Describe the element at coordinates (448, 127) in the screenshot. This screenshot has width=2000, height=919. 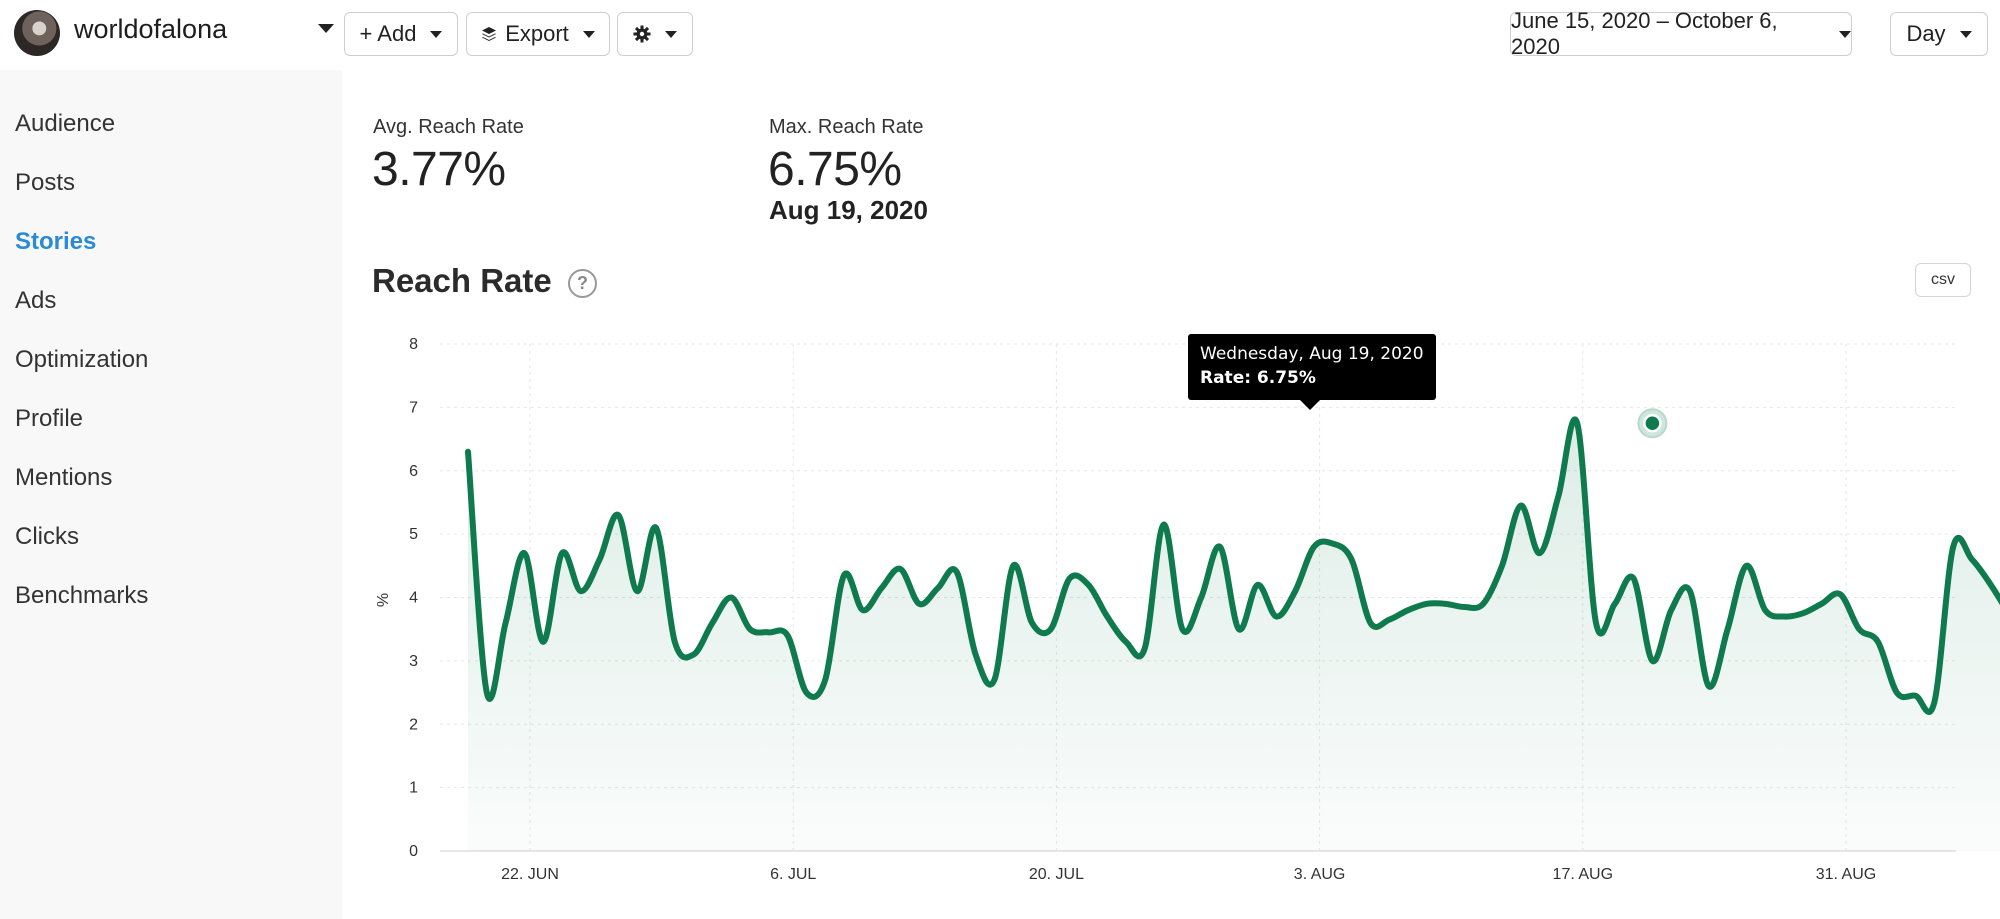
I see `avg-reach-rate-label: Avg. Reach Rate` at that location.